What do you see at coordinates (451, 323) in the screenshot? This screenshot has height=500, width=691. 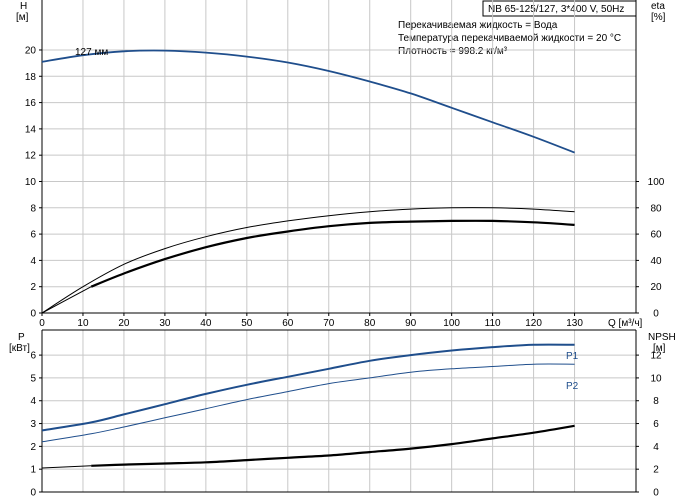 I see `x-tick-label: 100` at bounding box center [451, 323].